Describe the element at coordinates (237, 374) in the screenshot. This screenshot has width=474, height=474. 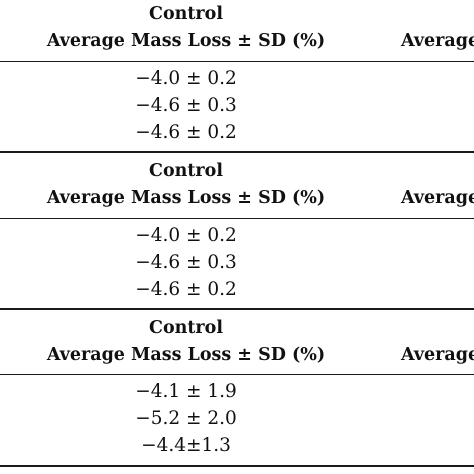
I see `panel-3-header-rule` at that location.